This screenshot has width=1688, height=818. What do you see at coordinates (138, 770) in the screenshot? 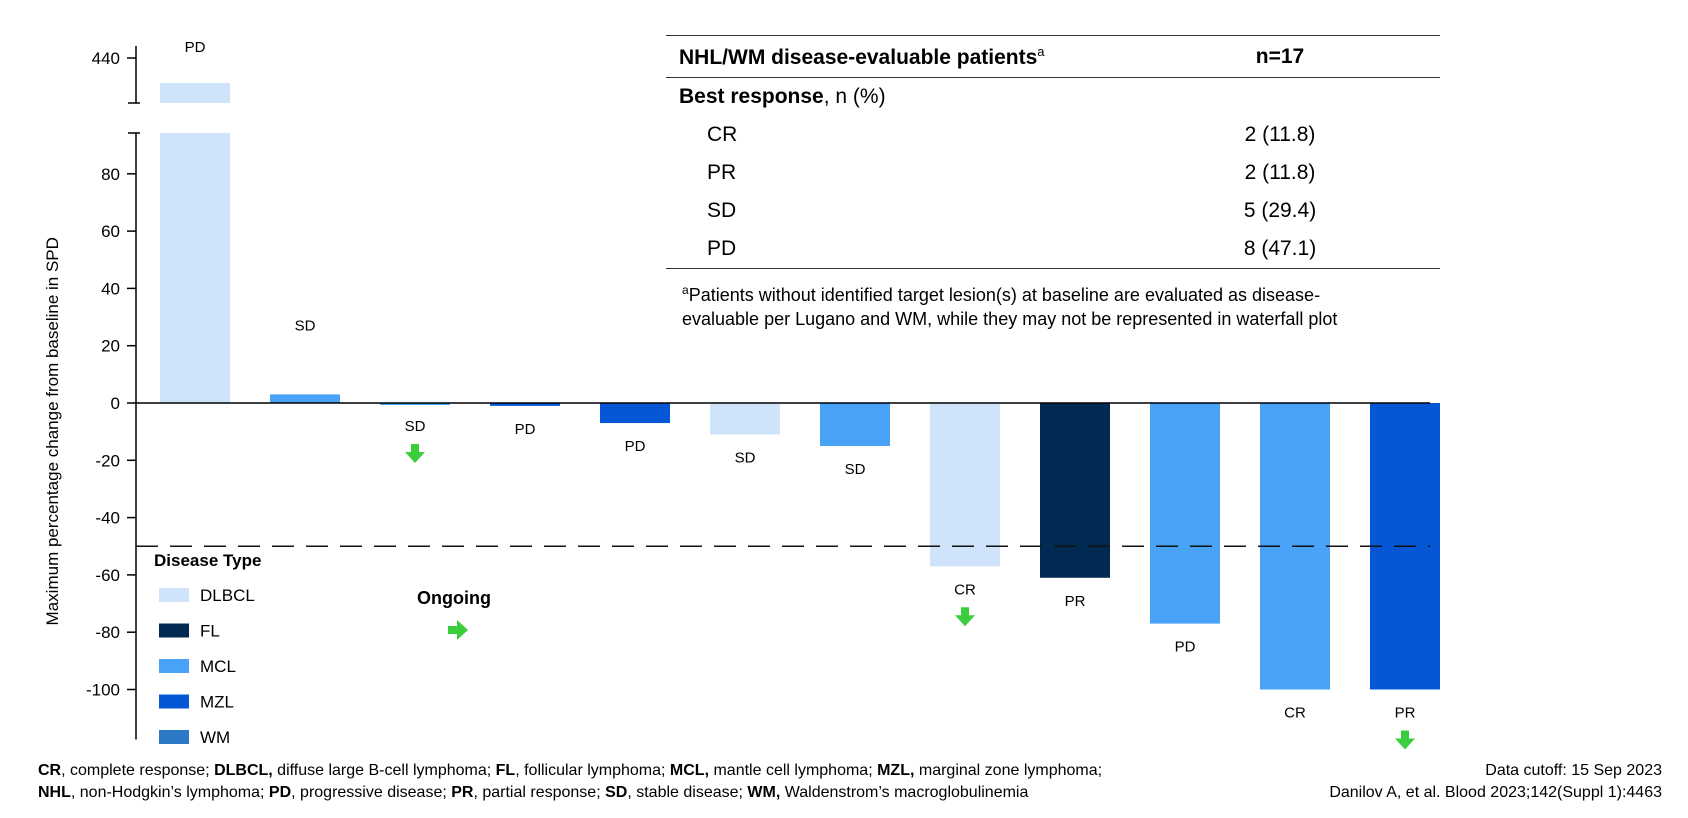
I see `abbr-definition: , complete response;` at bounding box center [138, 770].